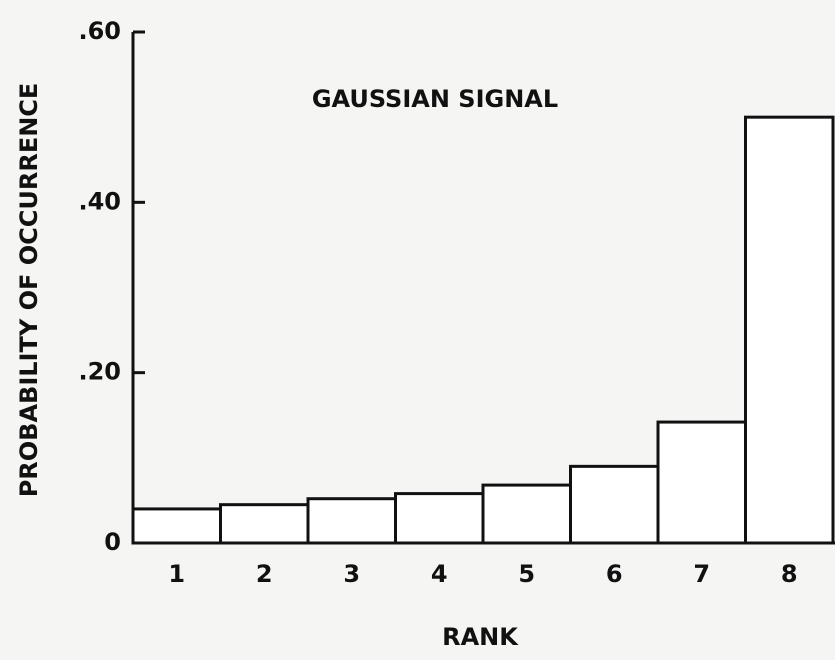  I want to click on x-tick-label: 4, so click(439, 574).